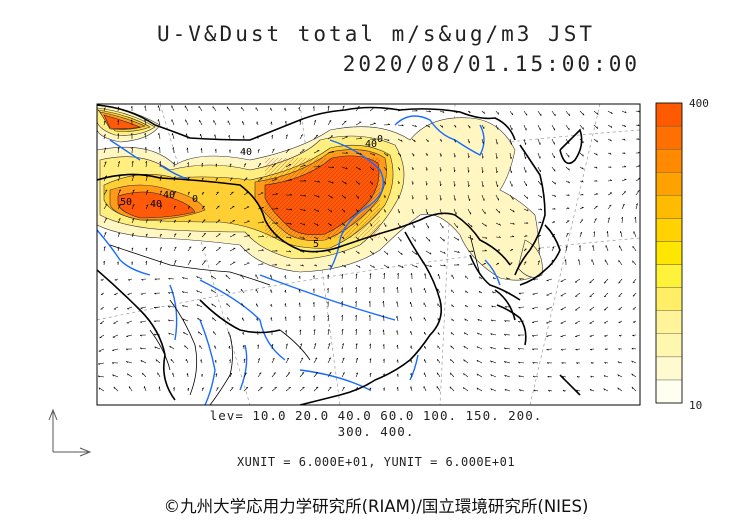 This screenshot has height=532, width=752. What do you see at coordinates (376, 431) in the screenshot?
I see `levels-legend-line2: 300. 400.` at bounding box center [376, 431].